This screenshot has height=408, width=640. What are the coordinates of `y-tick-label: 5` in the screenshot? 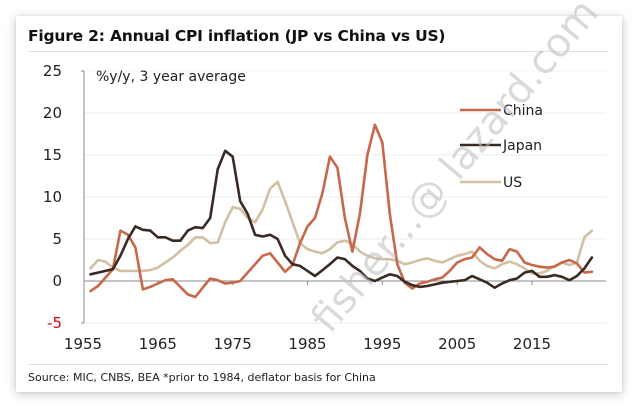 It's located at (57, 239).